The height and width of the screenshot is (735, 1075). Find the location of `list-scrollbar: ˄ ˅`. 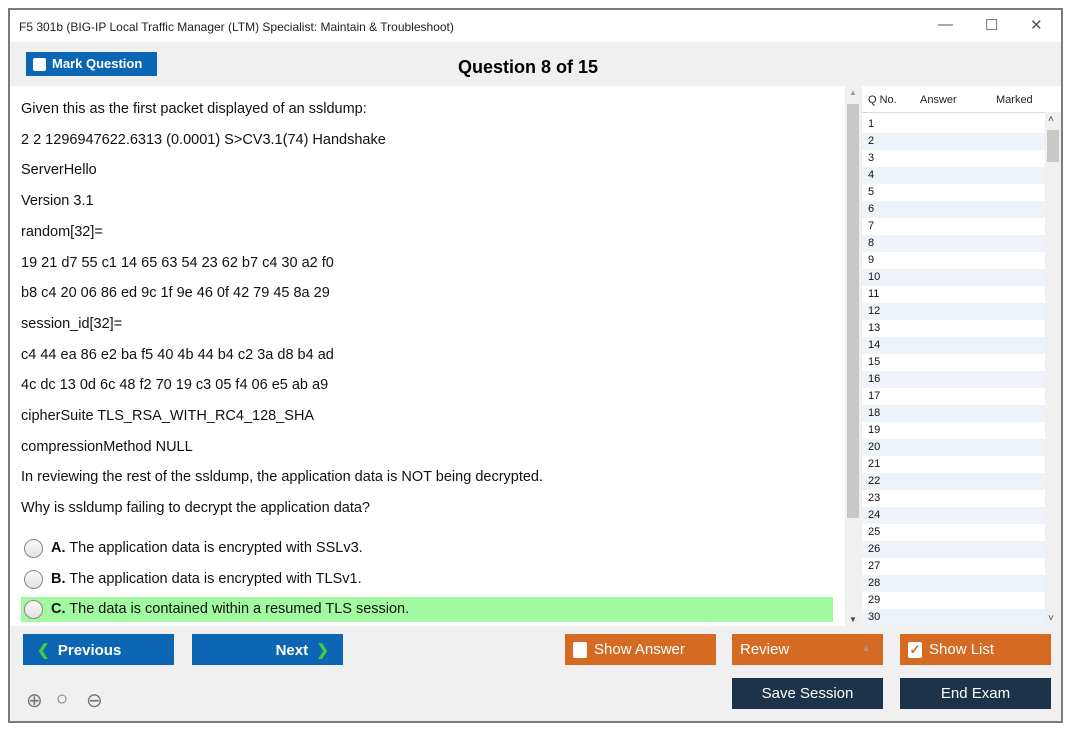

list-scrollbar: ˄ ˅ is located at coordinates (1053, 369).